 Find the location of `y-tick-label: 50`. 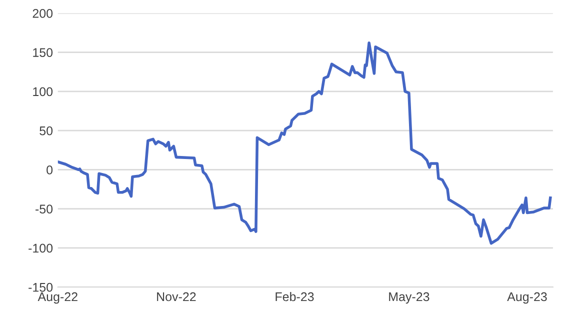

y-tick-label: 50 is located at coordinates (46, 131).